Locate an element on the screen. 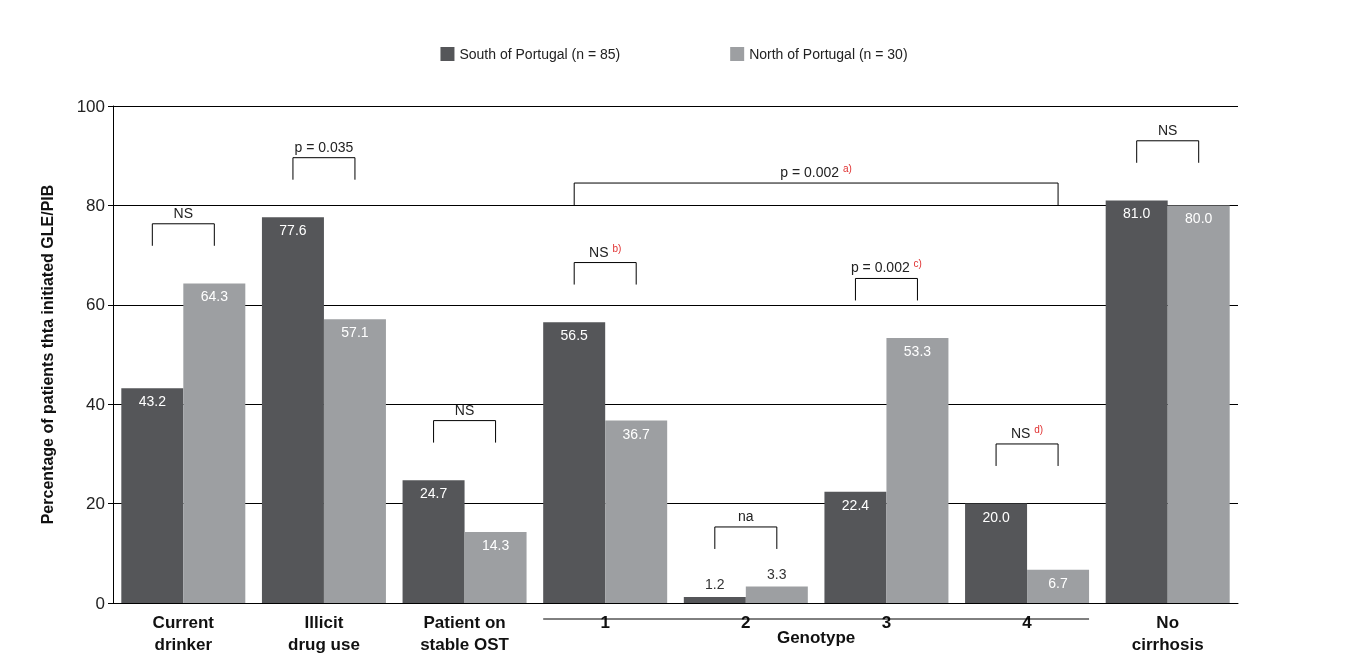 This screenshot has height=671, width=1348. y-tick-label: 0 is located at coordinates (100, 603).